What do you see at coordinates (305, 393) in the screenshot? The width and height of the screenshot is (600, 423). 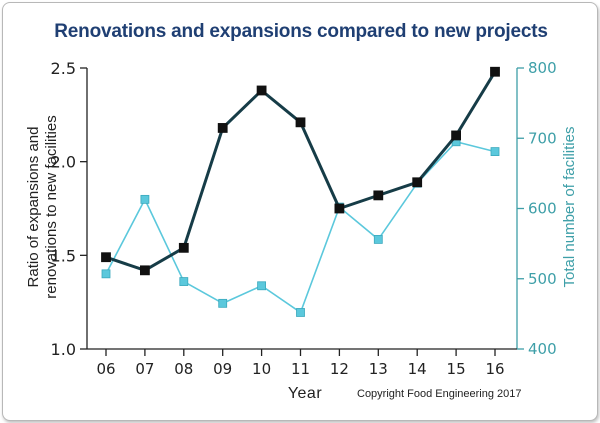 I see `x-axis-label: Year` at bounding box center [305, 393].